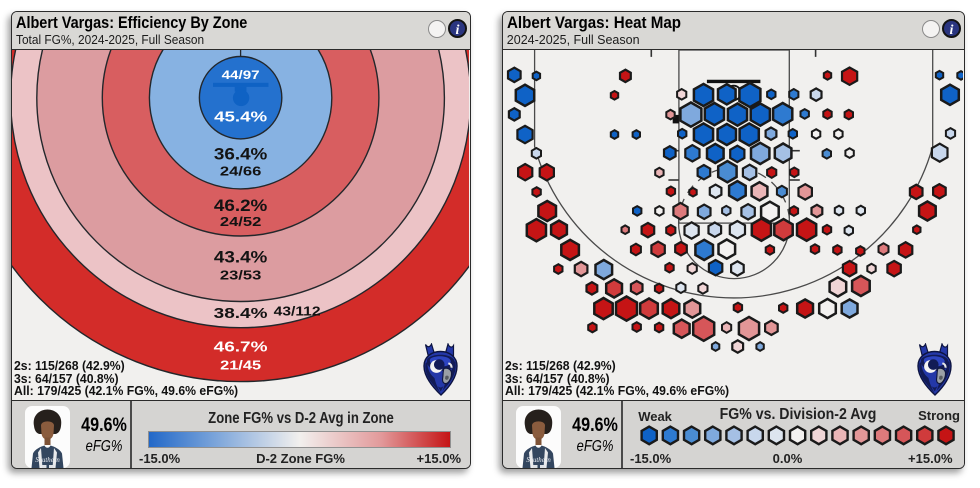  I want to click on svg-text: 36.4%, so click(240, 154).